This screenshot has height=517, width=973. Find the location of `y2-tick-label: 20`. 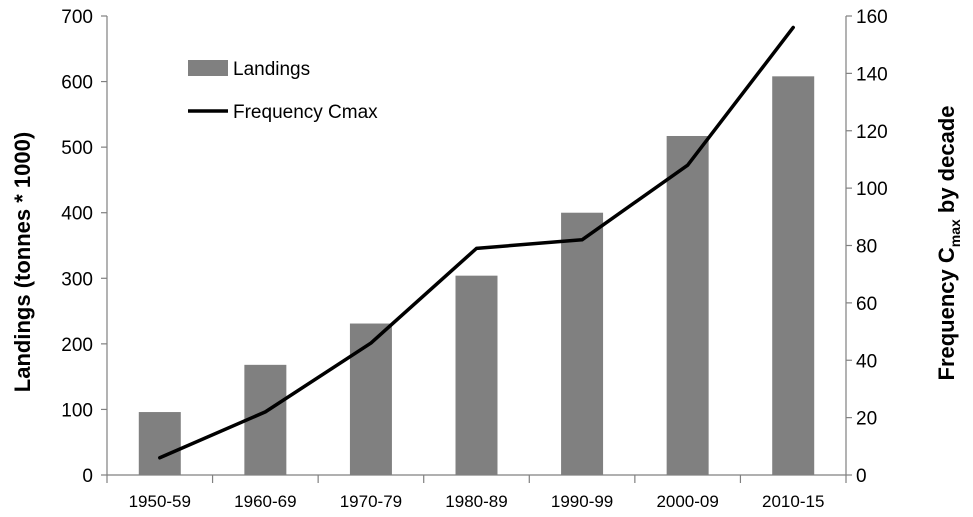

y2-tick-label: 20 is located at coordinates (866, 419).